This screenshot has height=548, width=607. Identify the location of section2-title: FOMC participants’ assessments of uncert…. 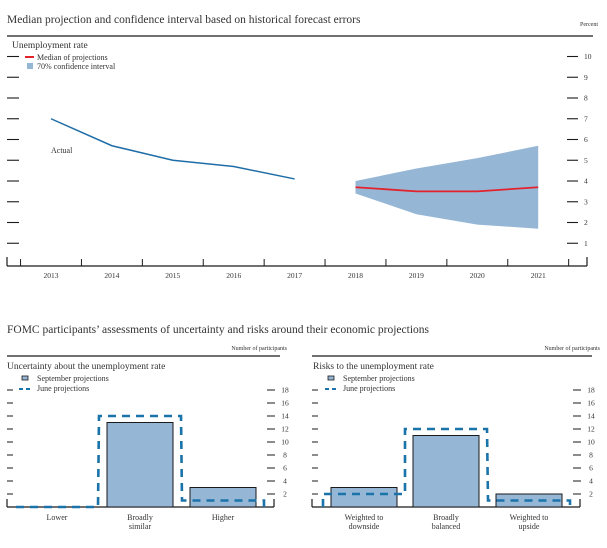
(218, 330).